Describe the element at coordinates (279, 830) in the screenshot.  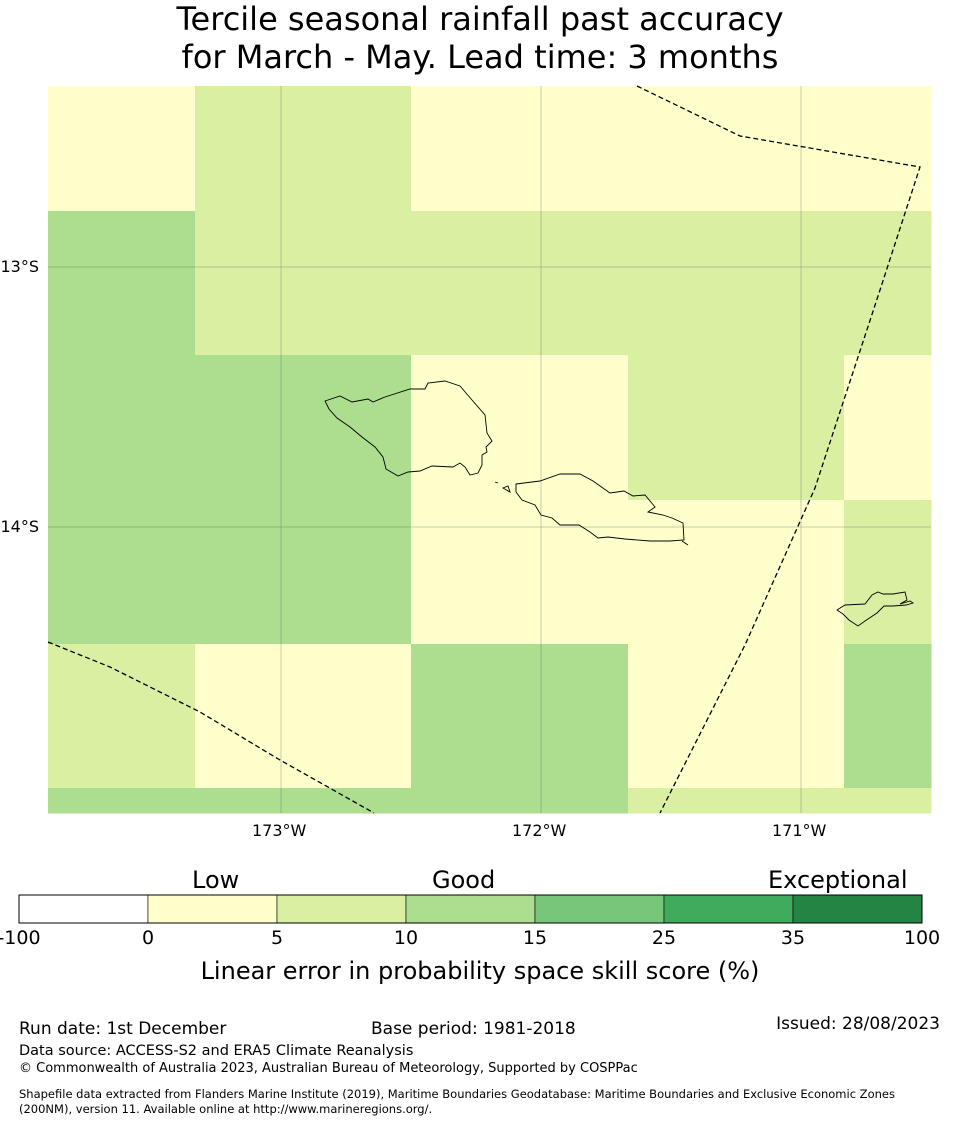
I see `lon-label-173w: 173°W` at that location.